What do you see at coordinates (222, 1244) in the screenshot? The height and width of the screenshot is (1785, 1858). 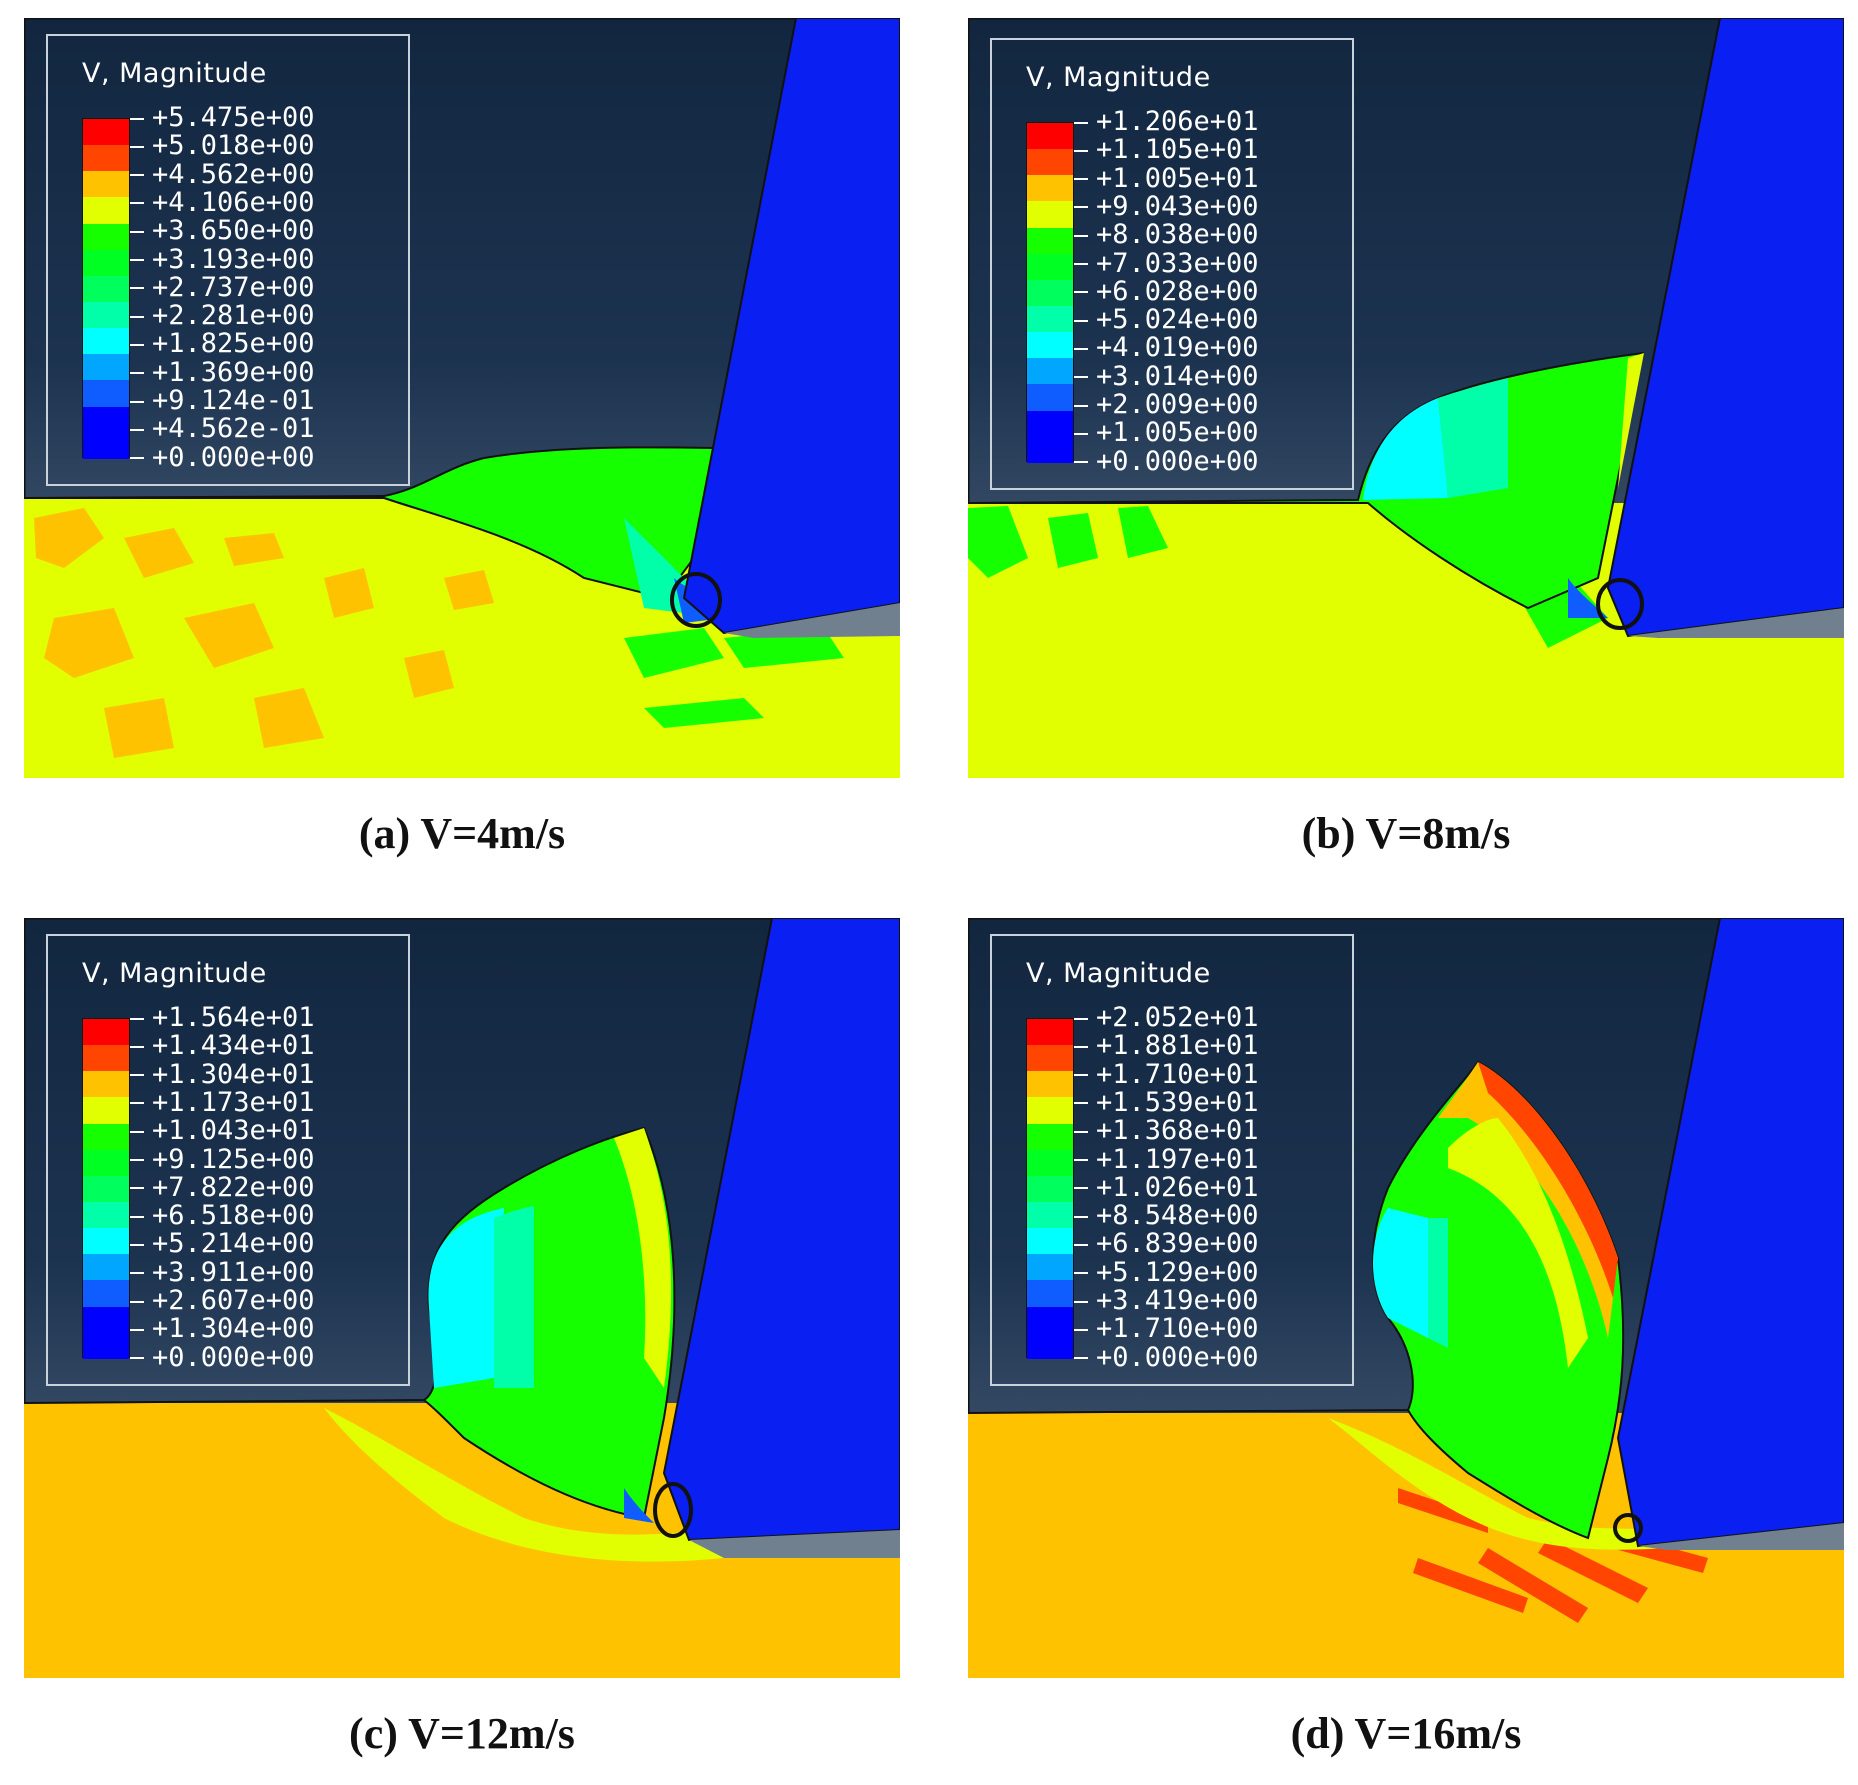 I see `legend-value: +5.214e+00` at bounding box center [222, 1244].